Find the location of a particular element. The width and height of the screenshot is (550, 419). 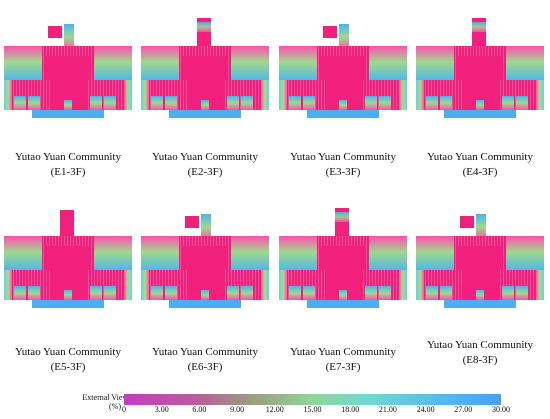

legend-tick-label: 15.00 is located at coordinates (312, 409).